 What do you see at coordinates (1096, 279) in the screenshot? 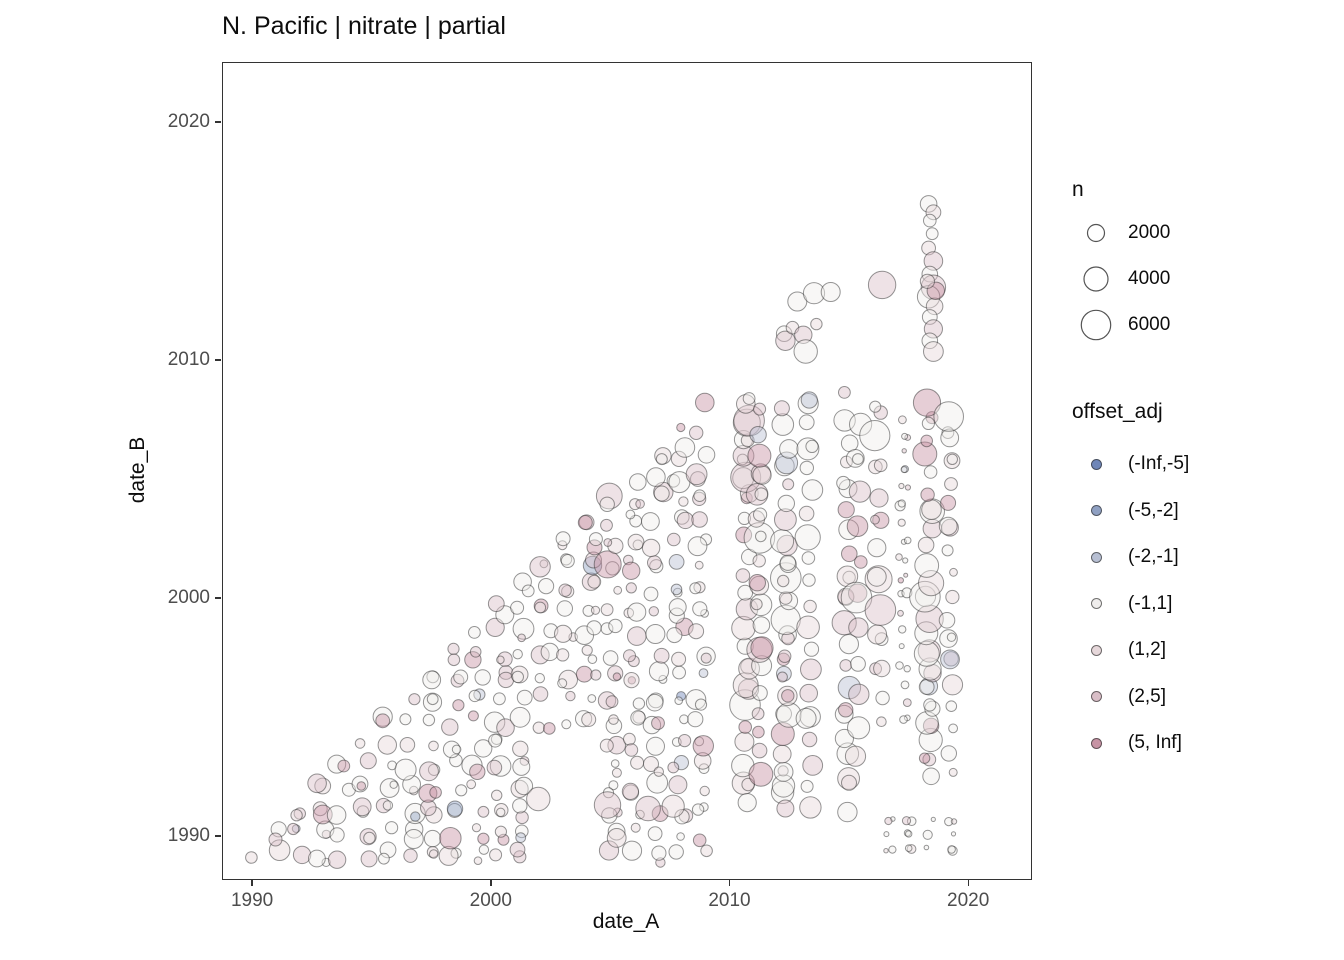
I see `size-legend-key-circle` at bounding box center [1096, 279].